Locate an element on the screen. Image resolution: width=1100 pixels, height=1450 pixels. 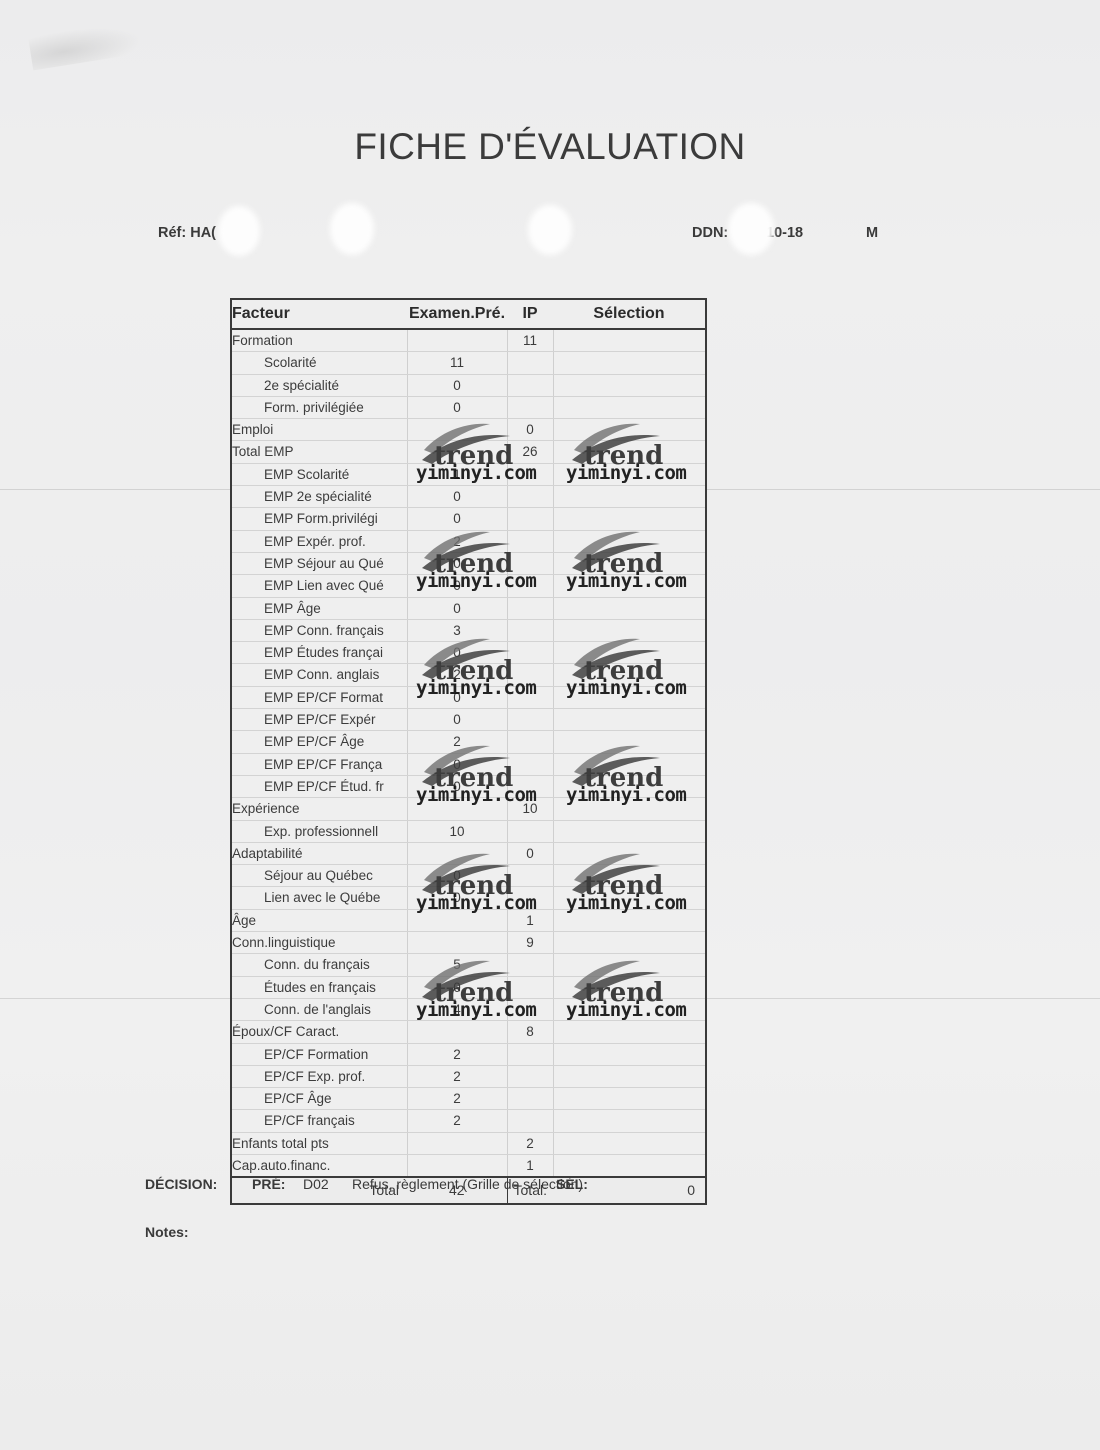
table-row: EMP EP/CF França 0 is located at coordinates (468, 764).